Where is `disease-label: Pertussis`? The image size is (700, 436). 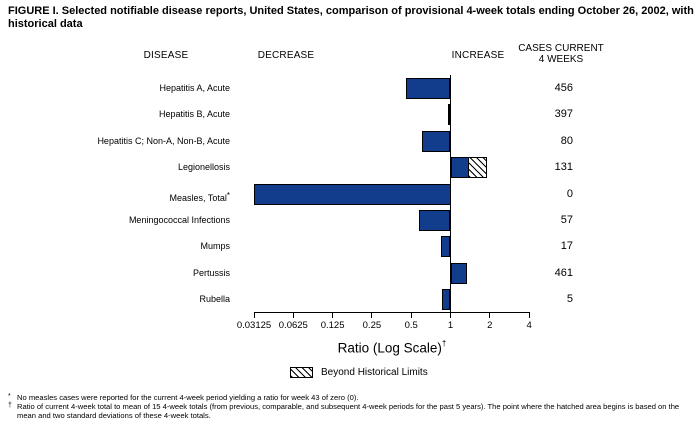
disease-label: Pertussis is located at coordinates (211, 272).